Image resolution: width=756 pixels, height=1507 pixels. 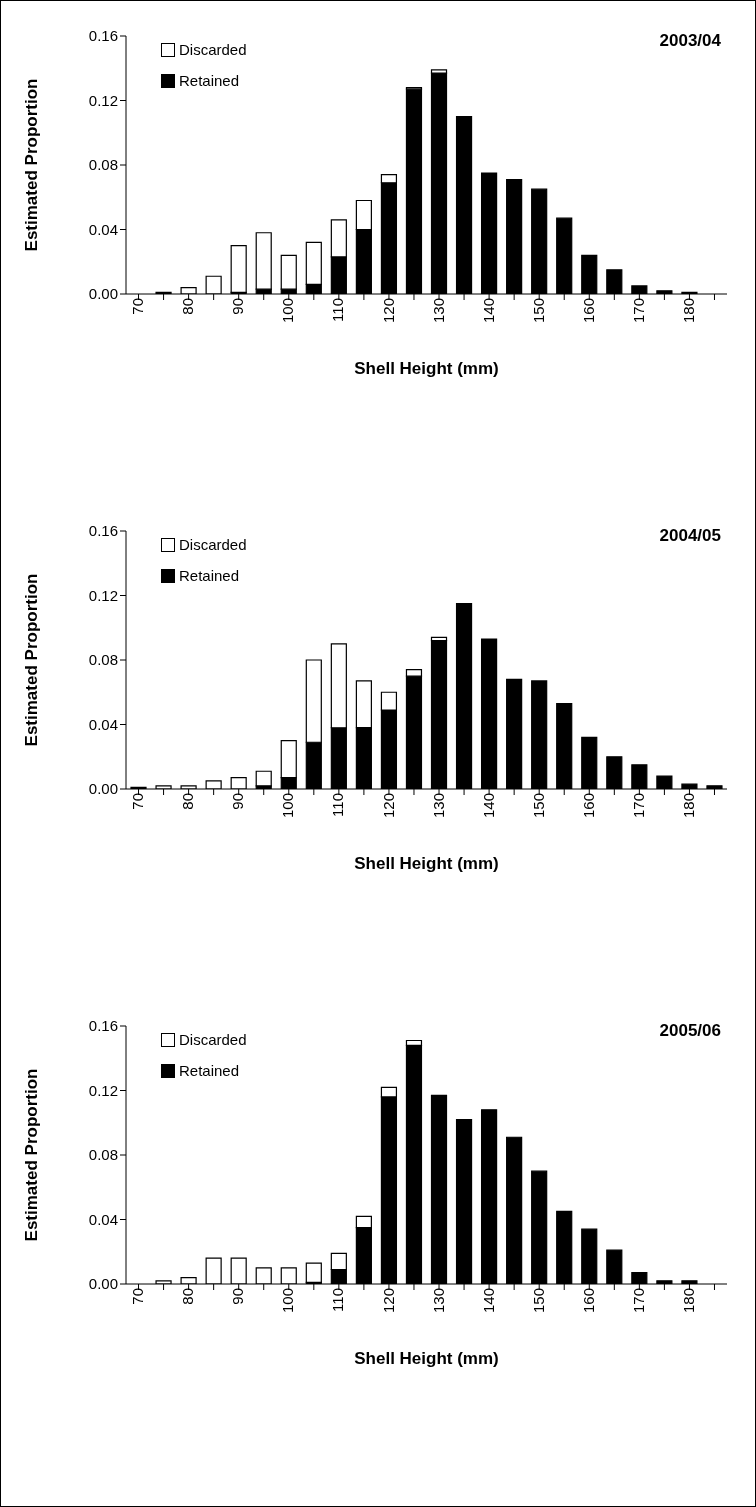 I want to click on chart-title: 2004/05, so click(x=690, y=536).